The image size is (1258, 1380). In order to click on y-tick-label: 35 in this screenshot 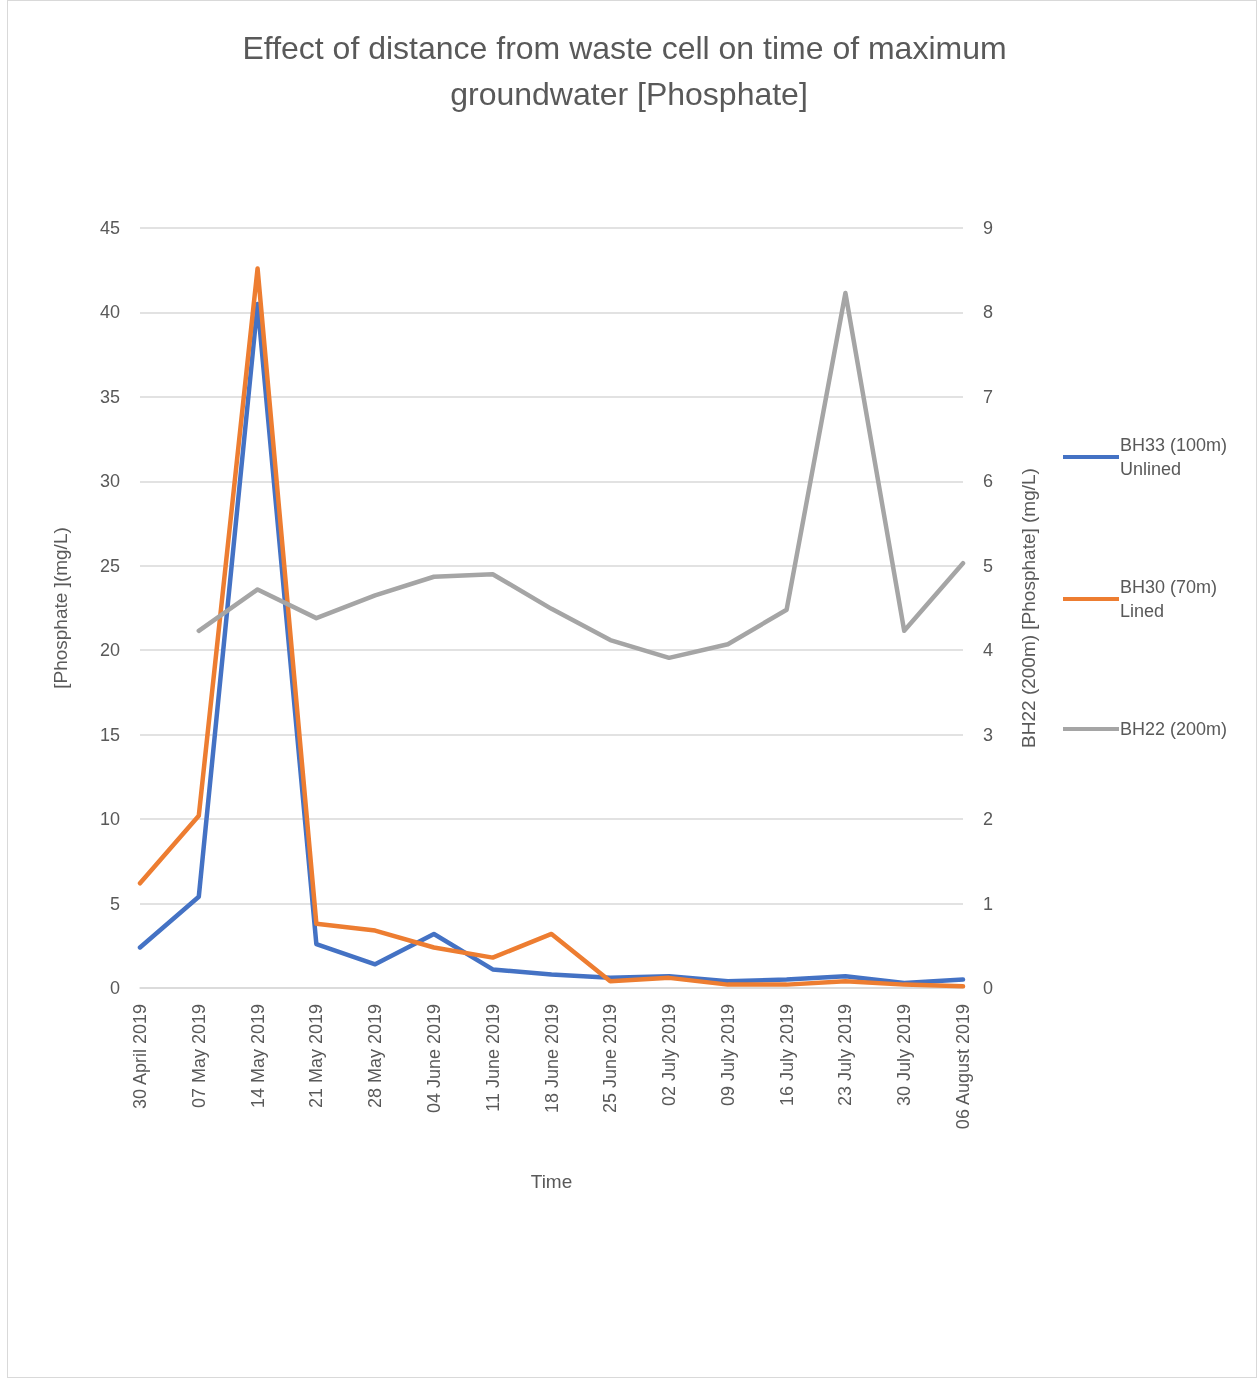, I will do `click(109, 396)`.